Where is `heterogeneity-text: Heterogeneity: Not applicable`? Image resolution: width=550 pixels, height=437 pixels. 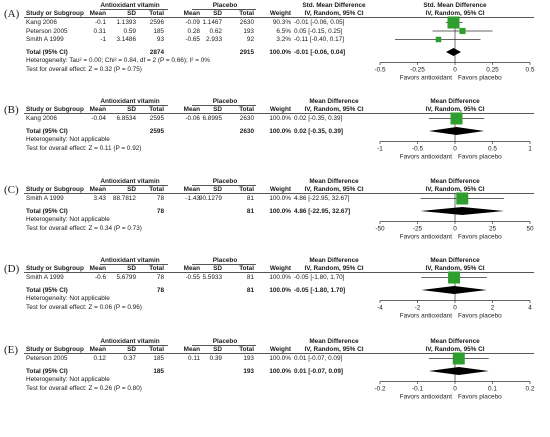
heterogeneity-text: Heterogeneity: Not applicable is located at coordinates (68, 219).